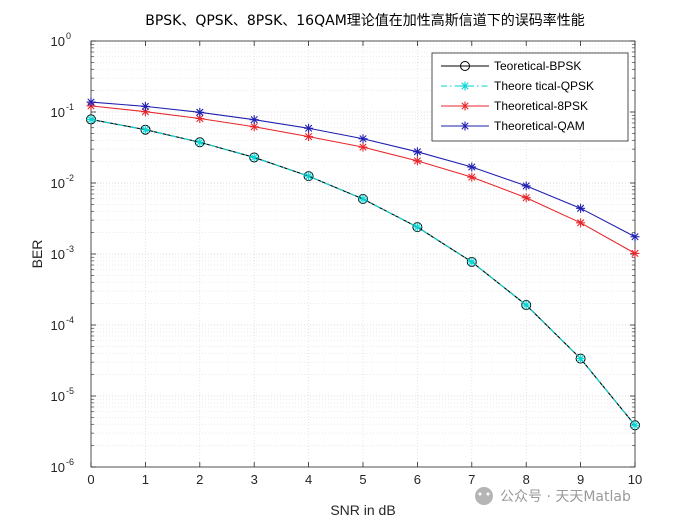 The image size is (700, 525). I want to click on x-tick-label: 6, so click(417, 479).